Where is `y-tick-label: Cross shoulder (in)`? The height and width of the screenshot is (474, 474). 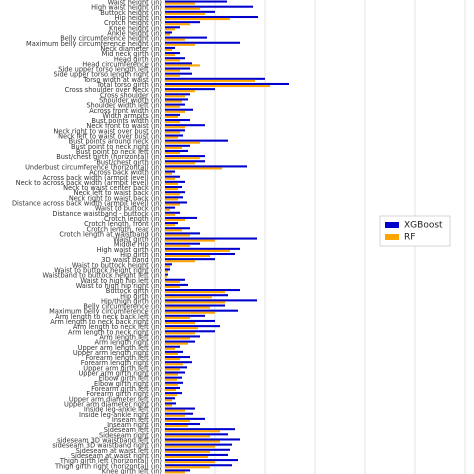 y-tick-label: Cross shoulder (in) is located at coordinates (131, 95).